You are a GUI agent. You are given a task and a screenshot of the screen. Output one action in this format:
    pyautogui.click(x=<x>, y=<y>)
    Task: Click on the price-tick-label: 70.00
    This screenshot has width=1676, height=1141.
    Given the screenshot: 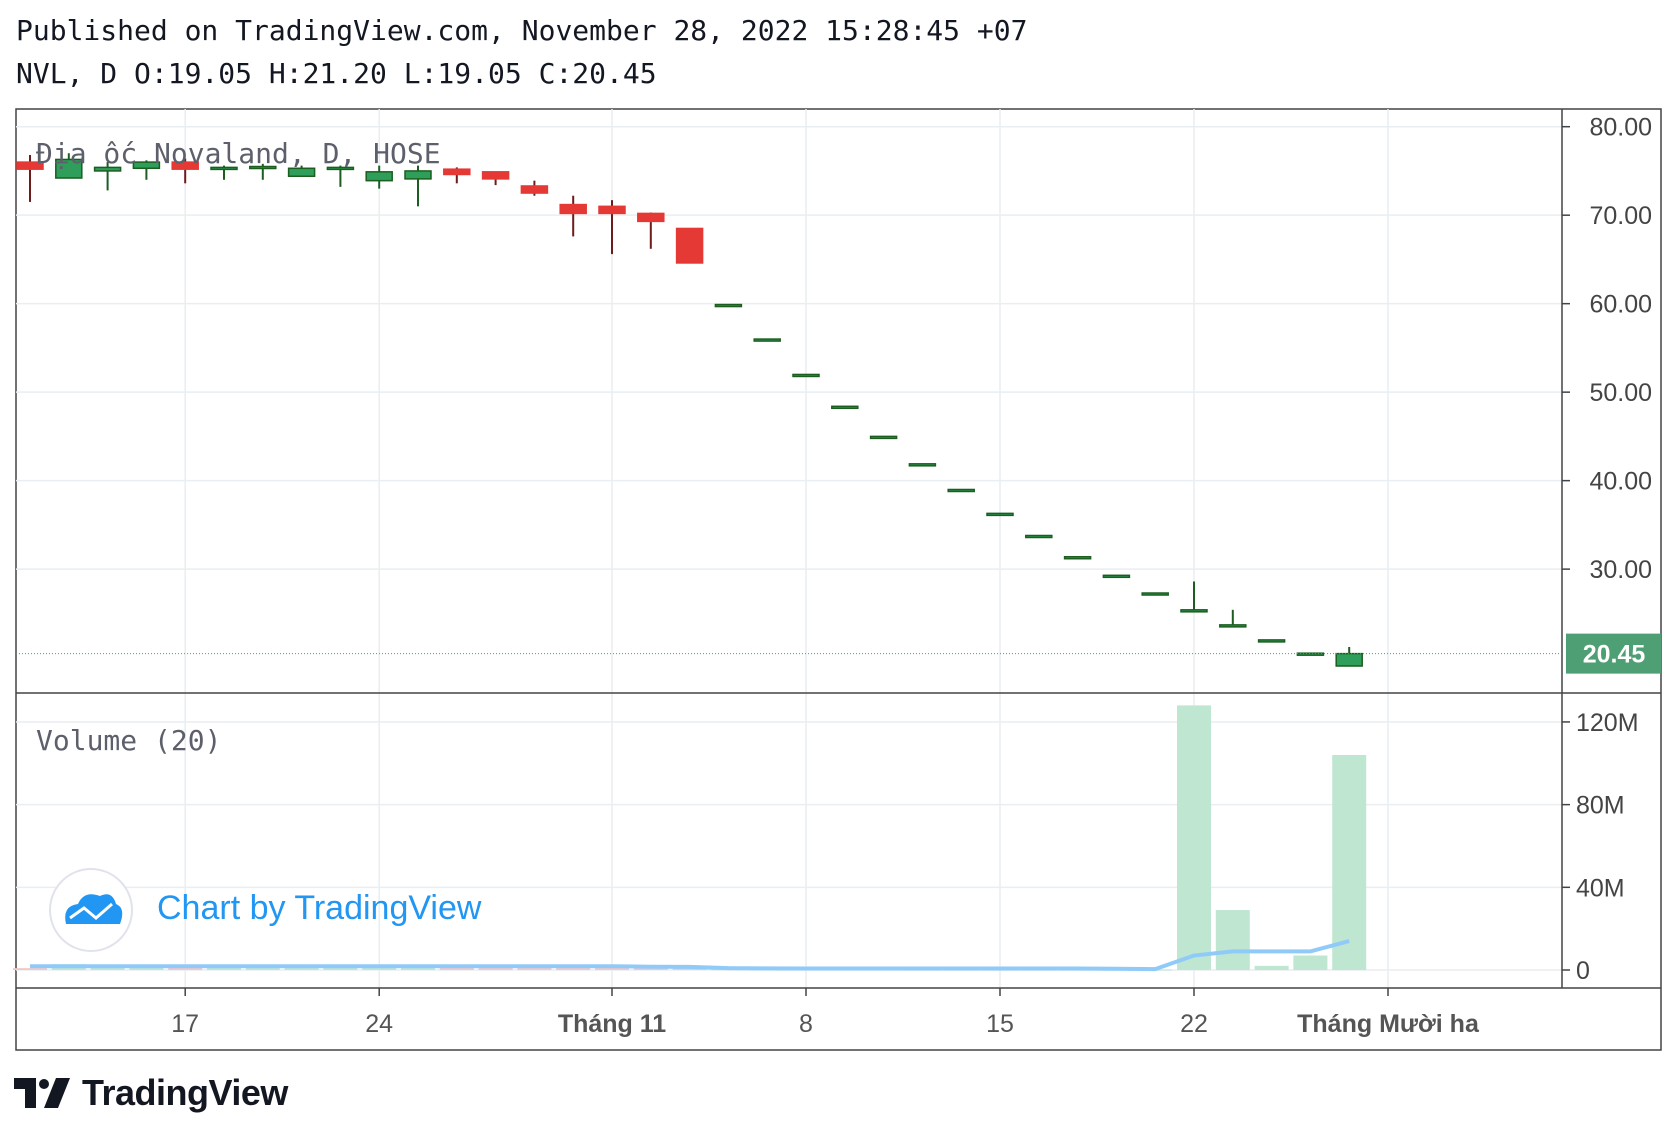 What is the action you would take?
    pyautogui.click(x=1620, y=216)
    